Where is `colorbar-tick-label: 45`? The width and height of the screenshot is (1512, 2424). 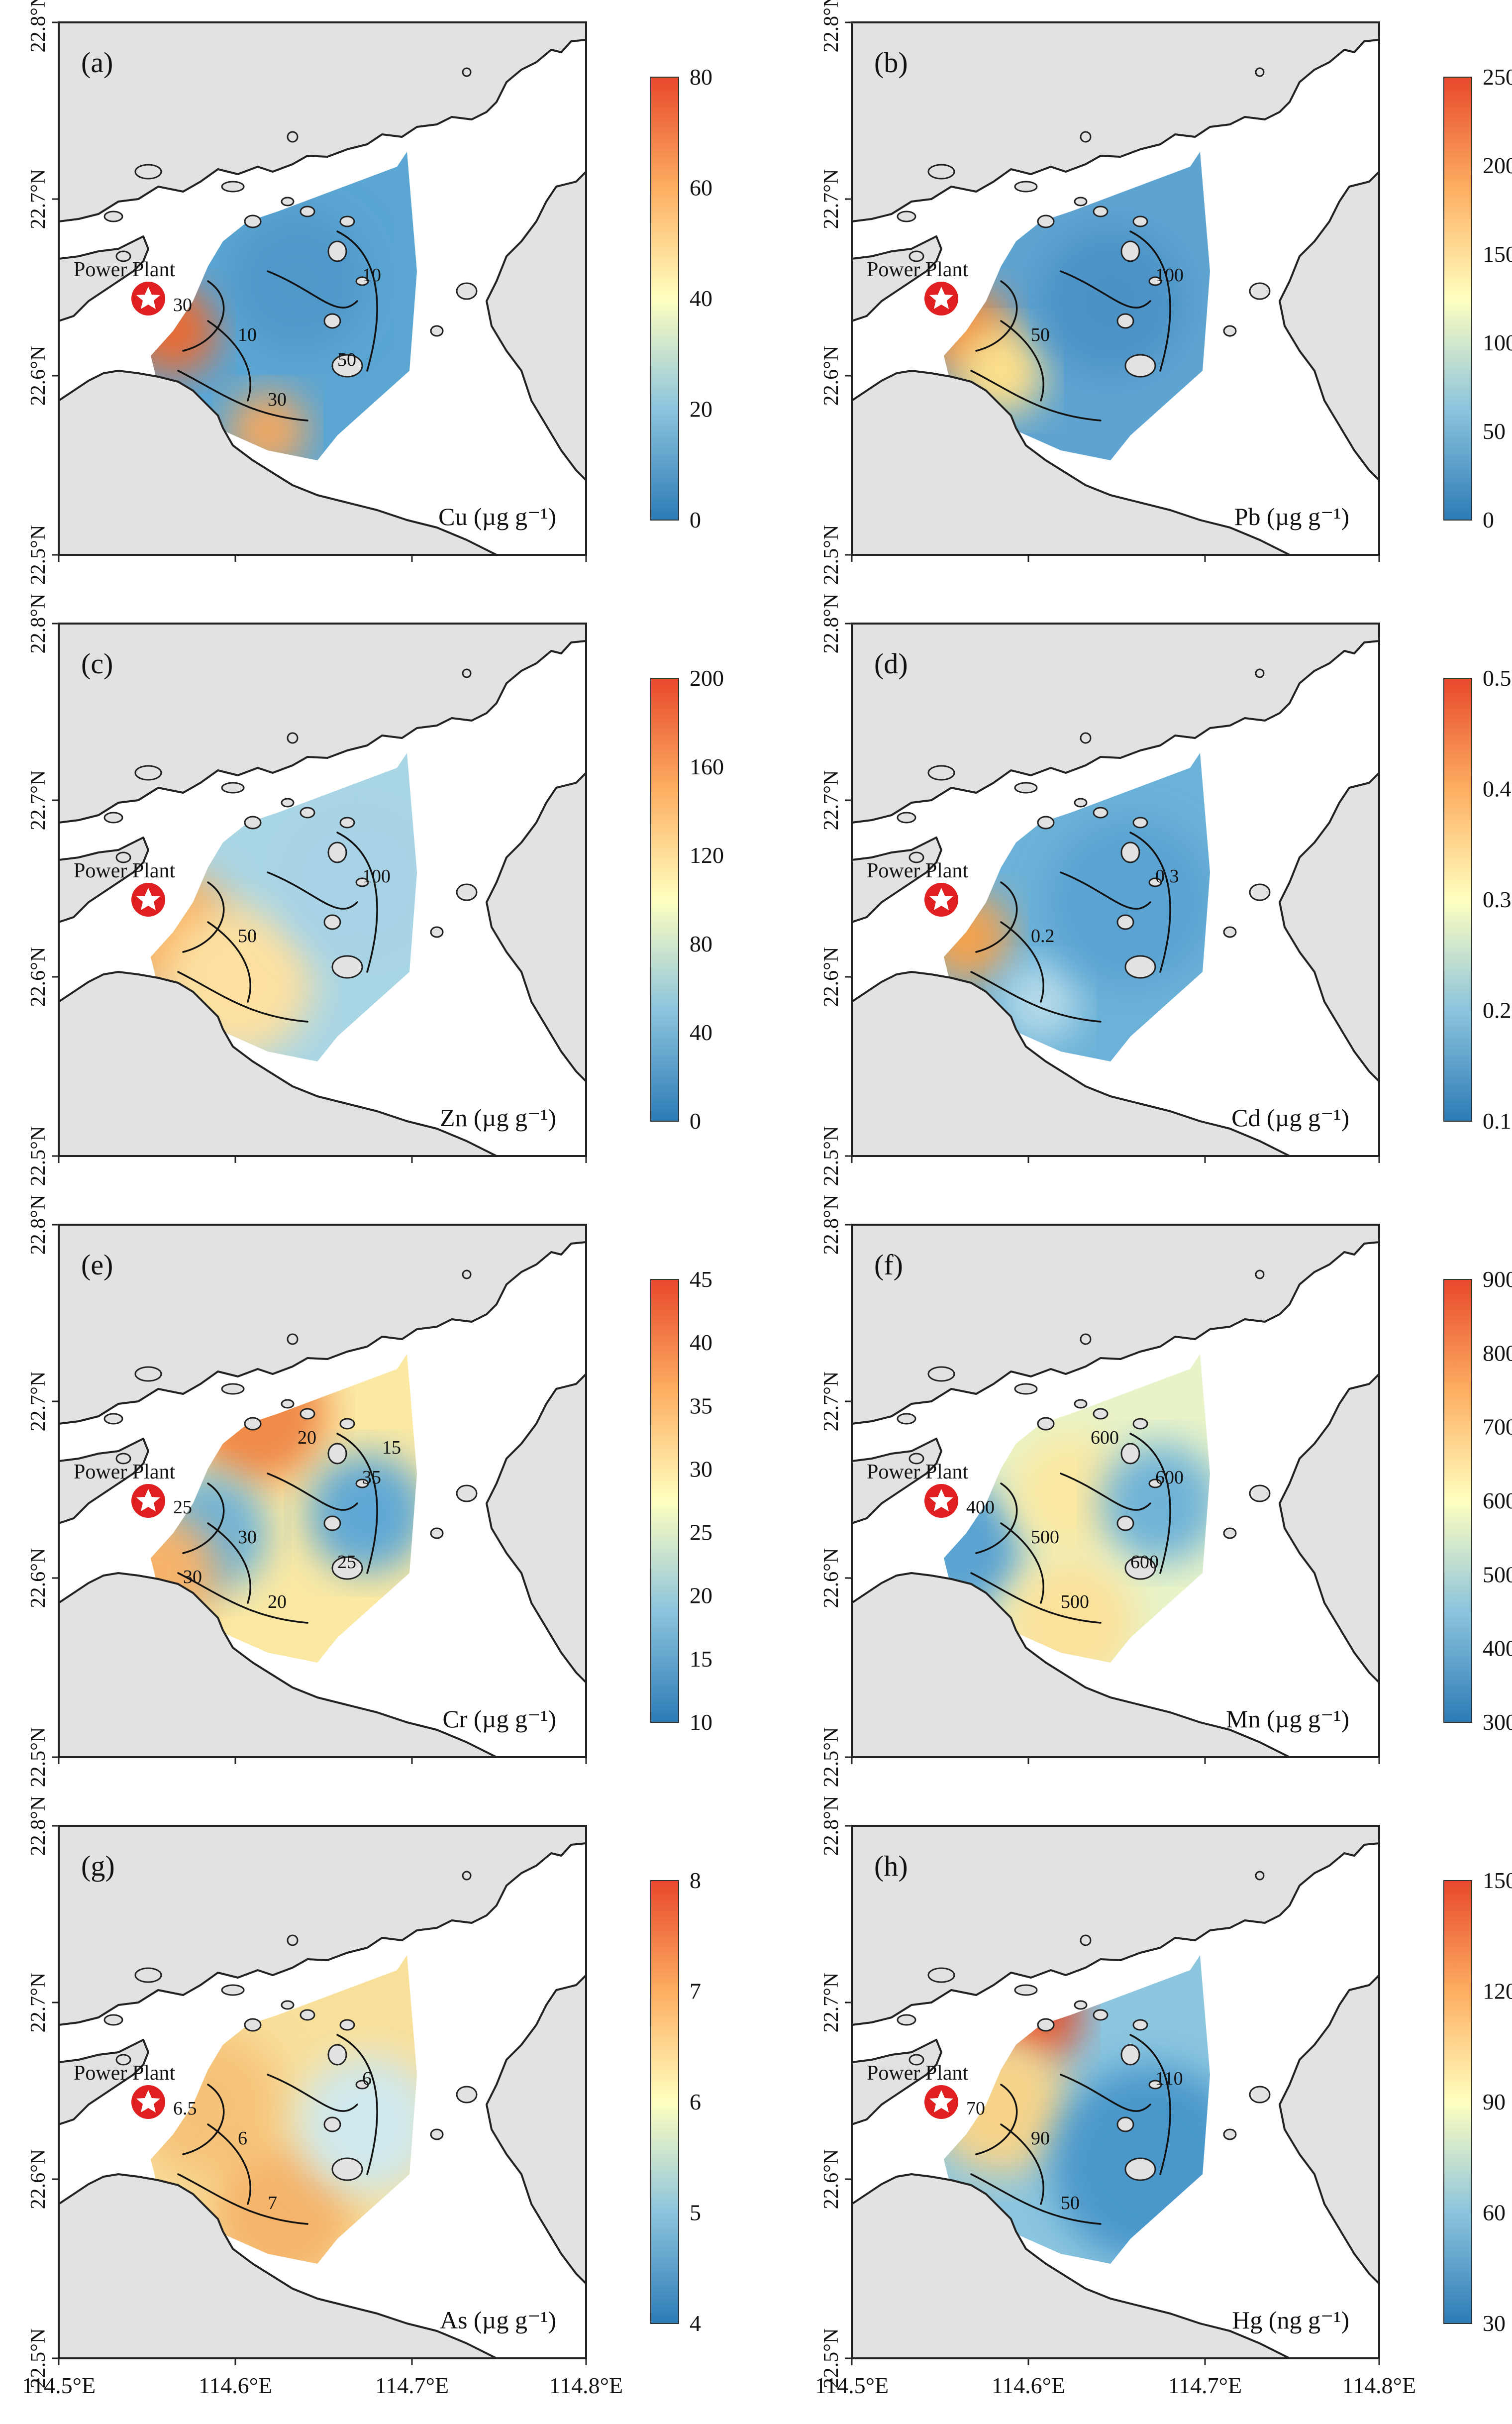
colorbar-tick-label: 45 is located at coordinates (701, 1279).